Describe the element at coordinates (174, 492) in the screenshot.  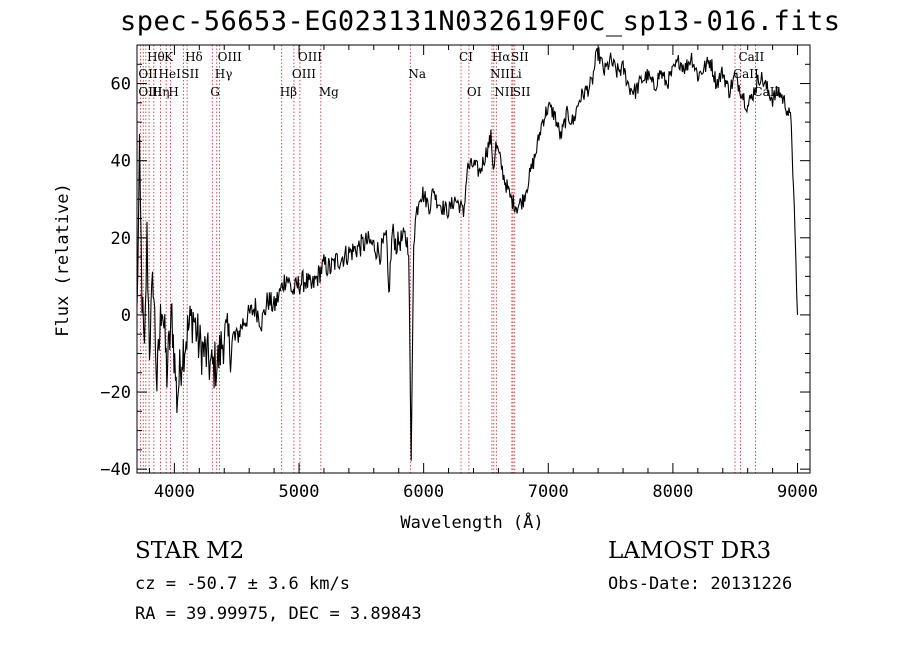
I see `x-tick-label: 4000` at that location.